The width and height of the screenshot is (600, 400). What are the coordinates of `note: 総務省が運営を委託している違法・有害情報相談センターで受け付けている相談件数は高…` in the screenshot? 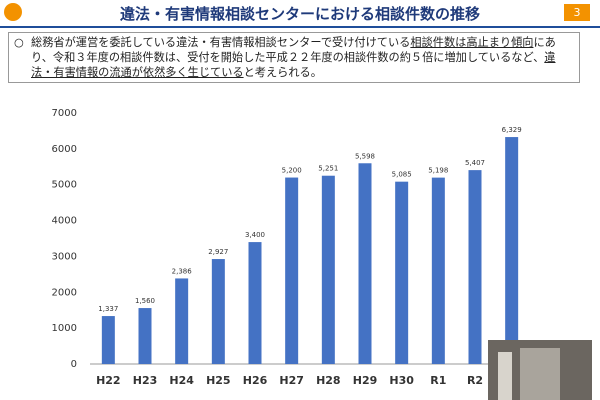 It's located at (294, 57).